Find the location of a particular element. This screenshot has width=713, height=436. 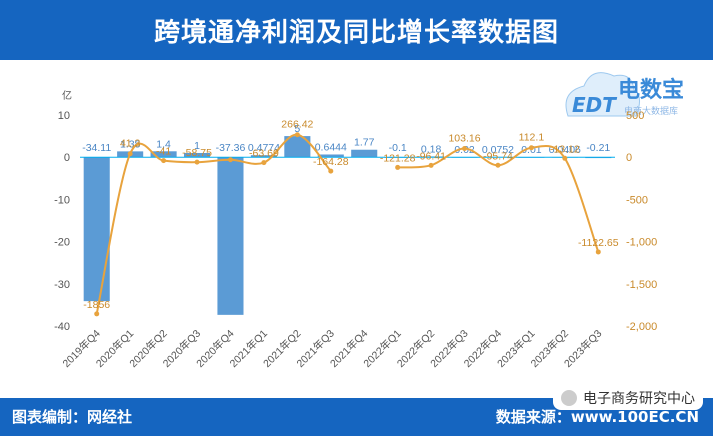

line-label: -96.41 is located at coordinates (431, 156).